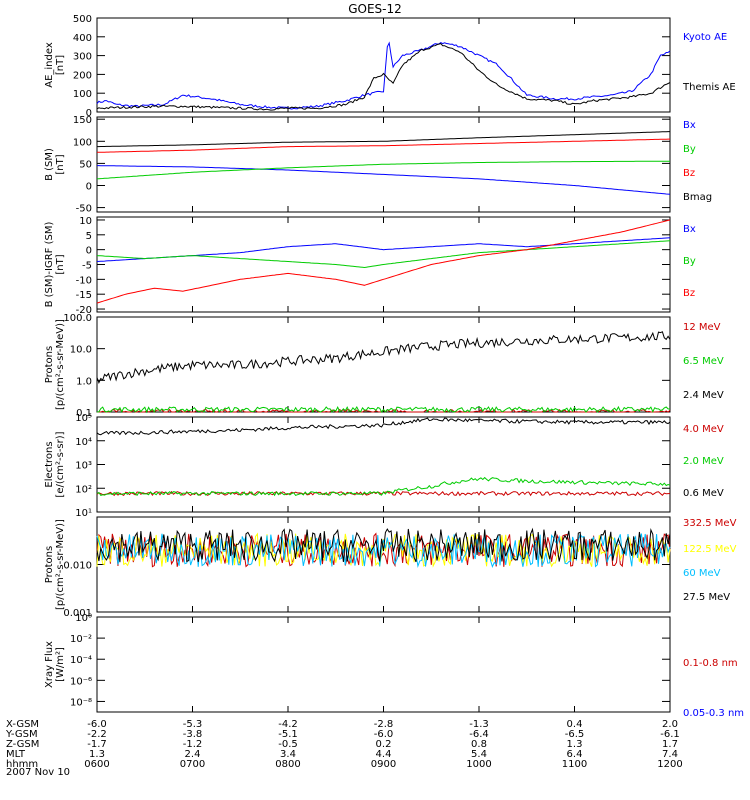 The width and height of the screenshot is (750, 800). Describe the element at coordinates (89, 251) in the screenshot. I see `y-tick-label: 0` at that location.